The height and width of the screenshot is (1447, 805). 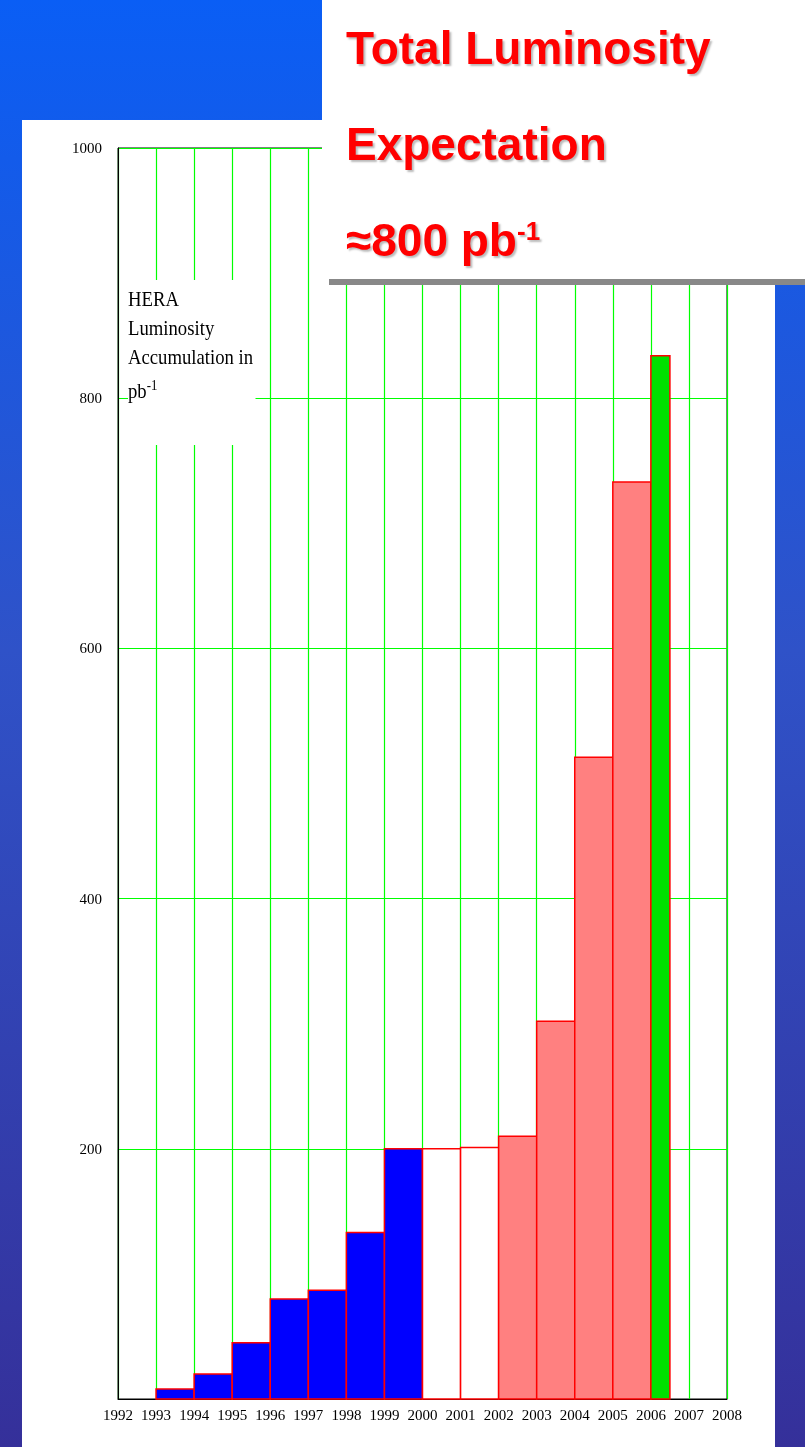 I want to click on y-tick-label: 400, so click(x=90, y=898).